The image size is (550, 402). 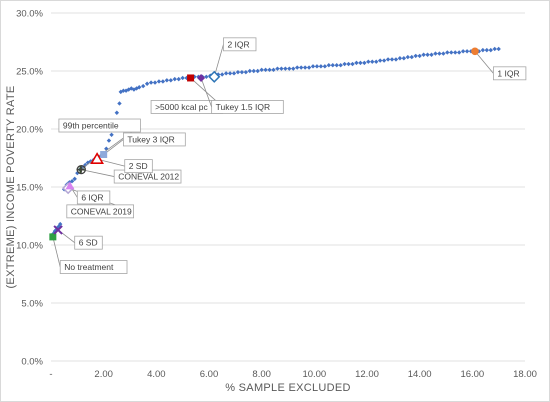 I want to click on y-tick-label: 10.0%, so click(x=29, y=246).